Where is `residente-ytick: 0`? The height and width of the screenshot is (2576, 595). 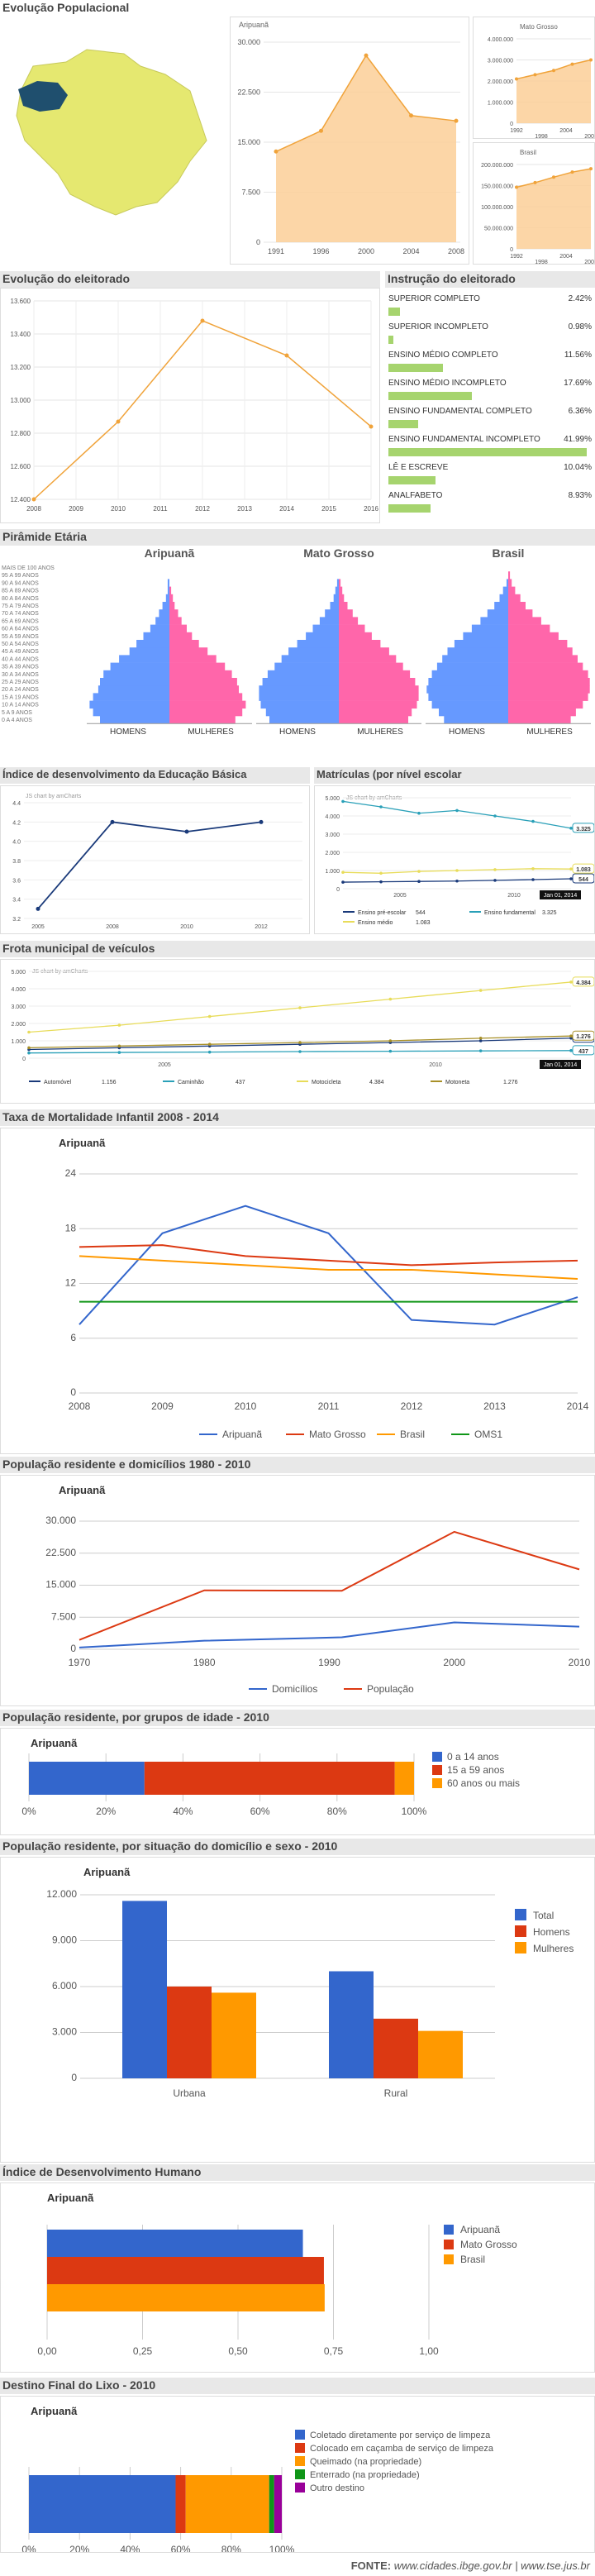 residente-ytick: 0 is located at coordinates (73, 1648).